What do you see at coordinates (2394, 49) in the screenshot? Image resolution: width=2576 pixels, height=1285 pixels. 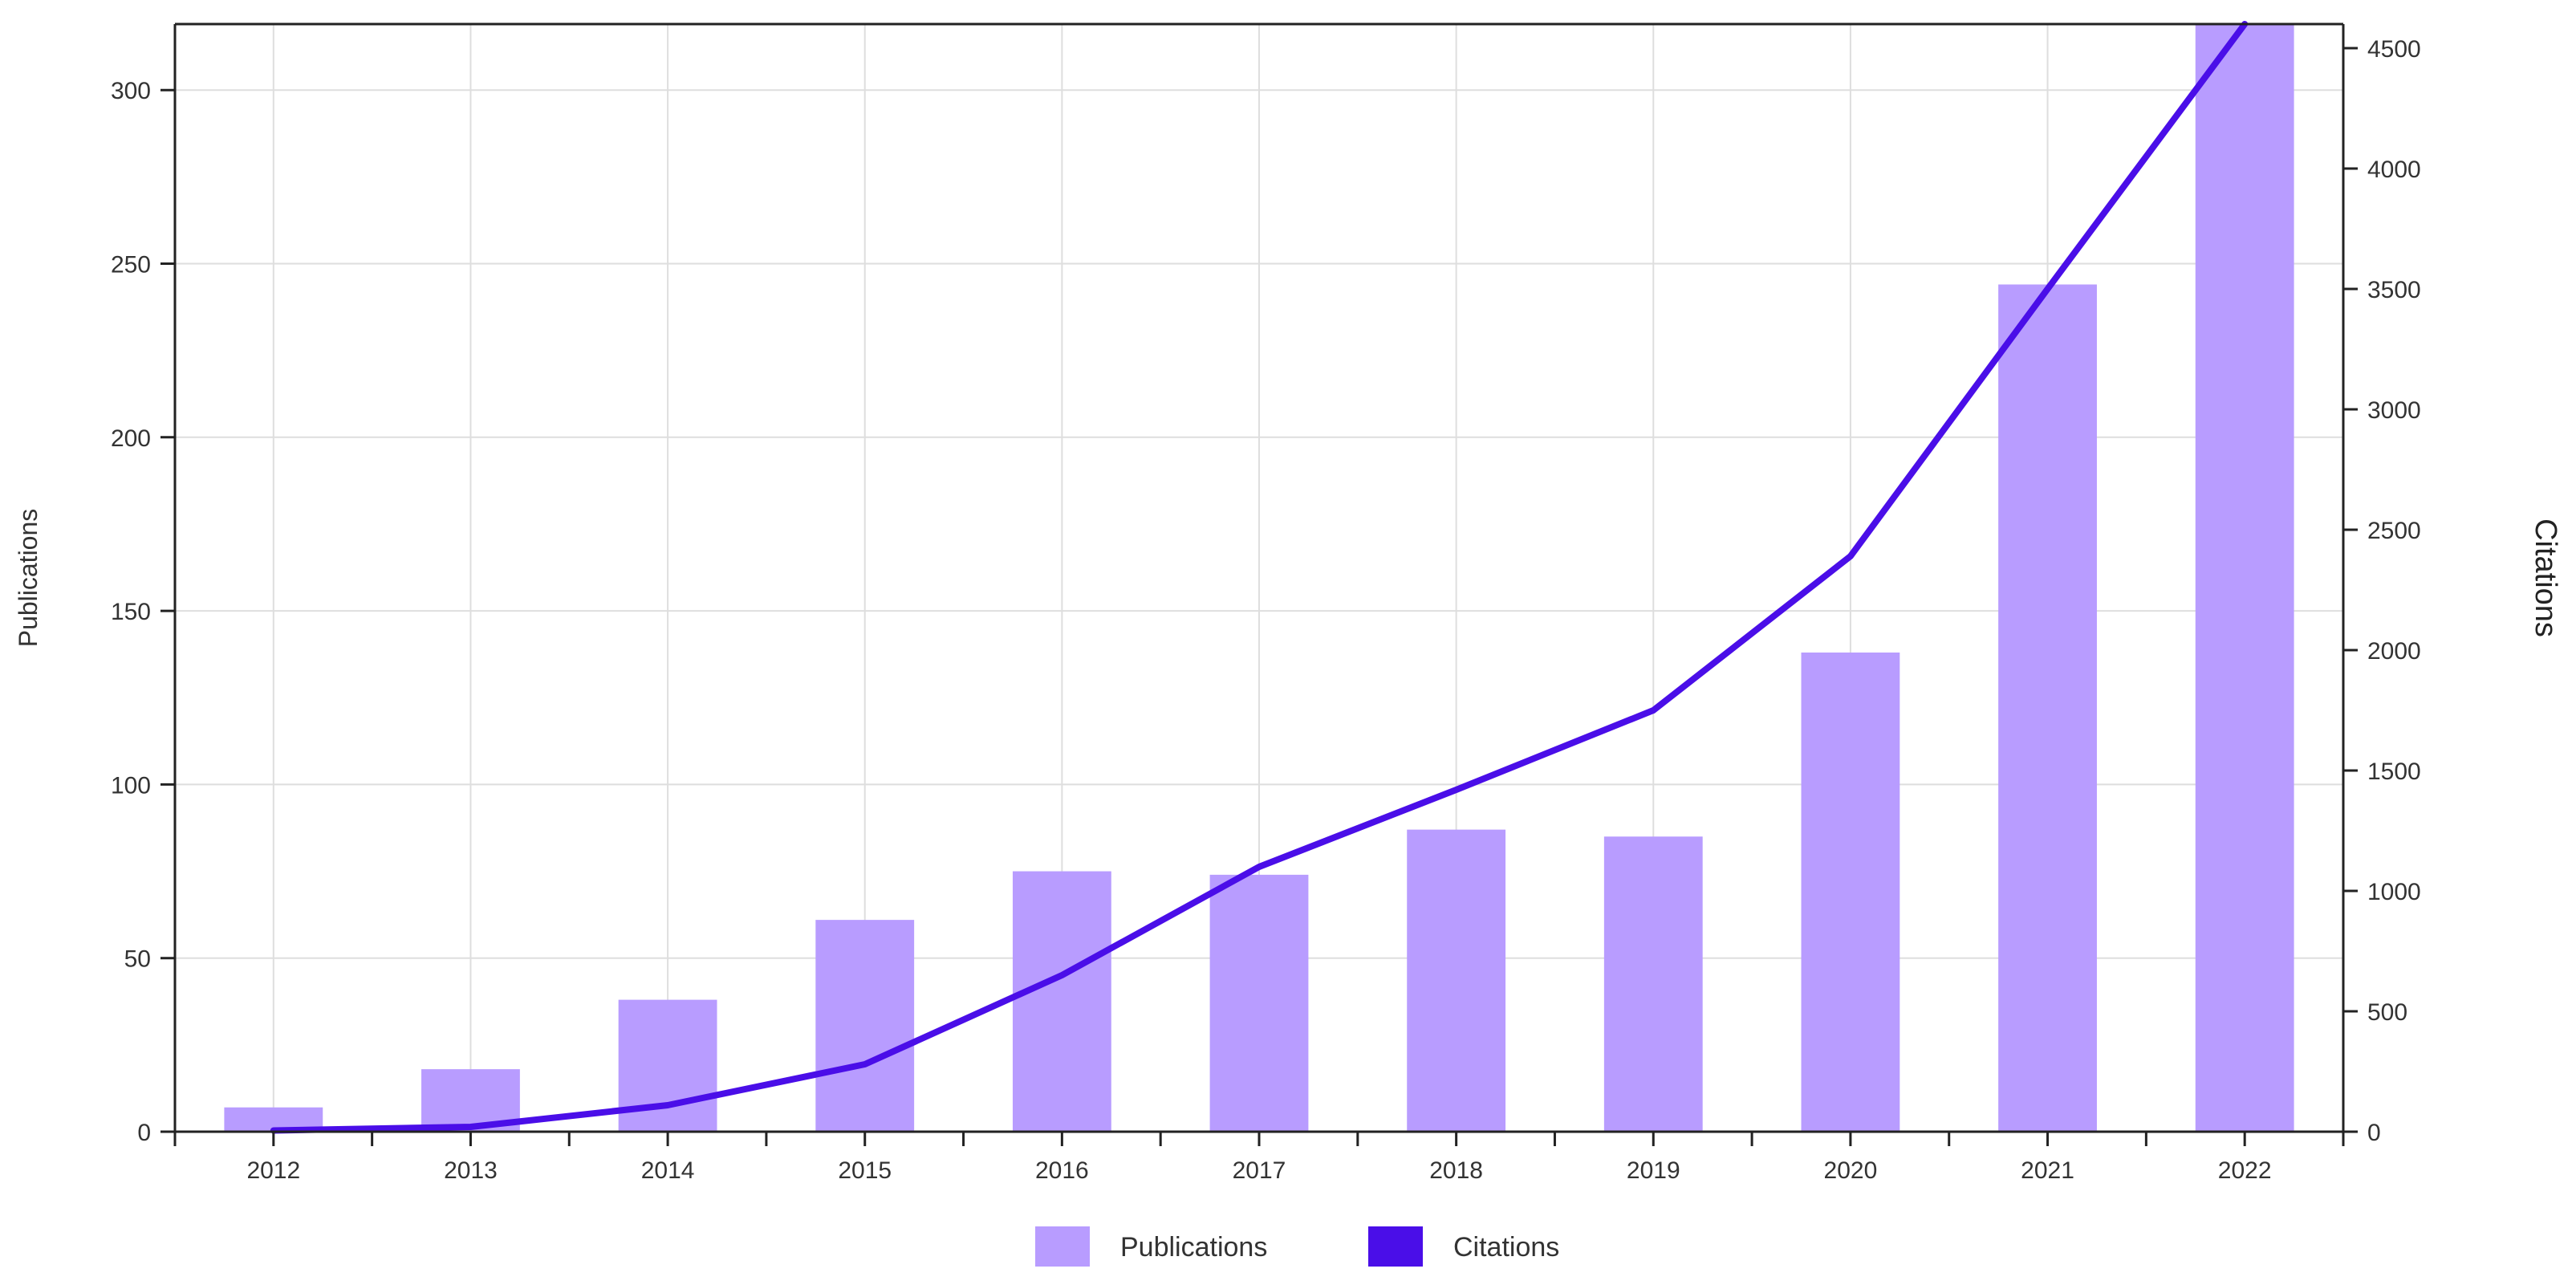 I see `y2-tick-label: 4500` at bounding box center [2394, 49].